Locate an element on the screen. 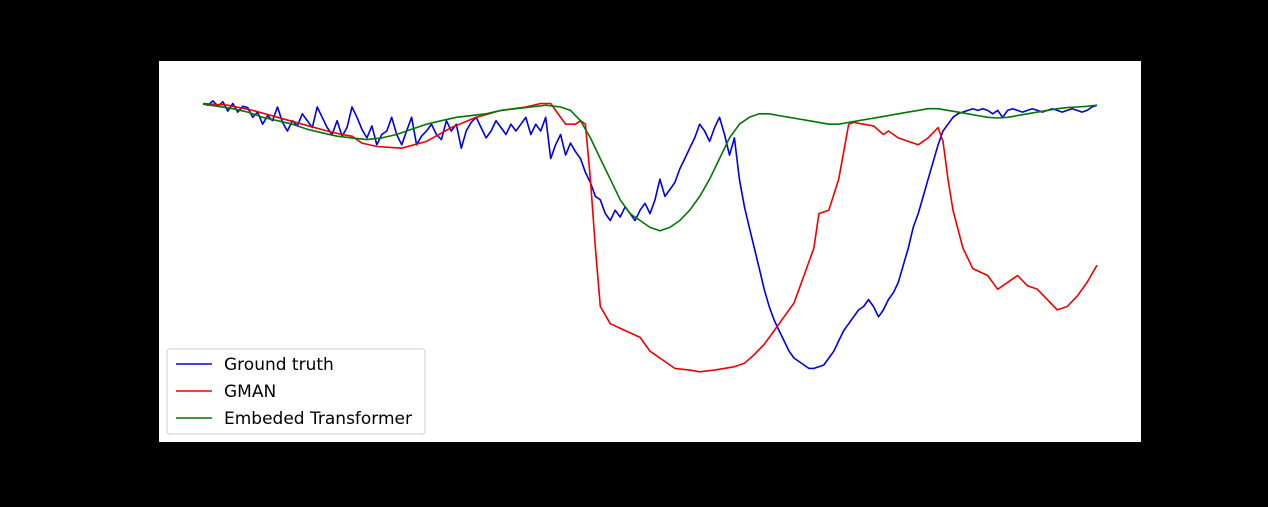 Image resolution: width=1268 pixels, height=507 pixels. legend-label-gman: GMAN is located at coordinates (250, 392).